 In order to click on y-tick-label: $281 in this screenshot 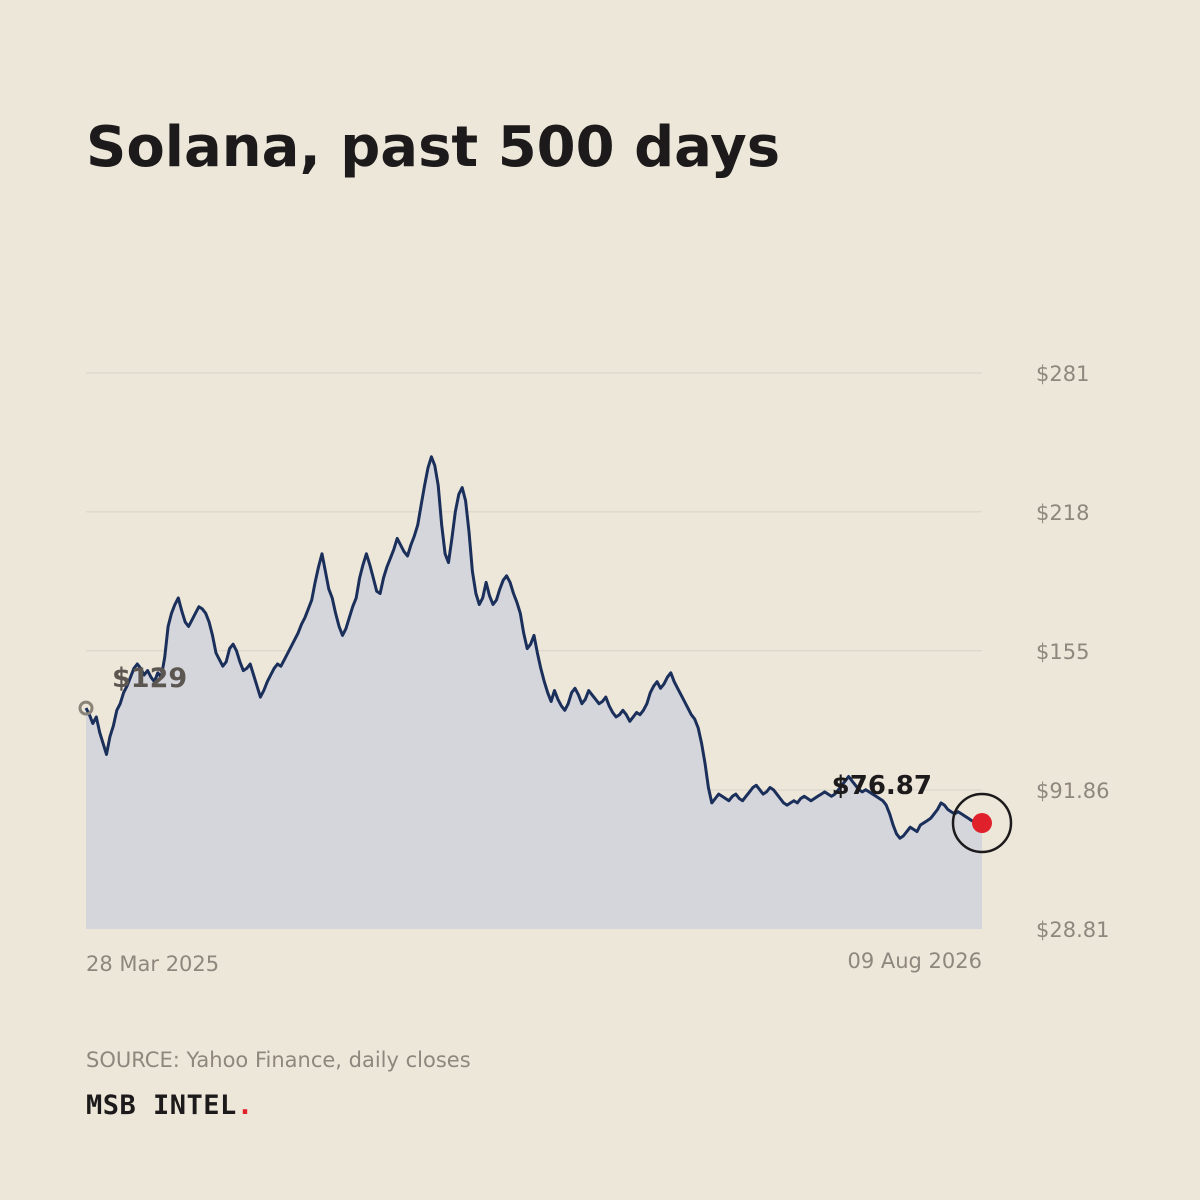, I will do `click(1062, 374)`.